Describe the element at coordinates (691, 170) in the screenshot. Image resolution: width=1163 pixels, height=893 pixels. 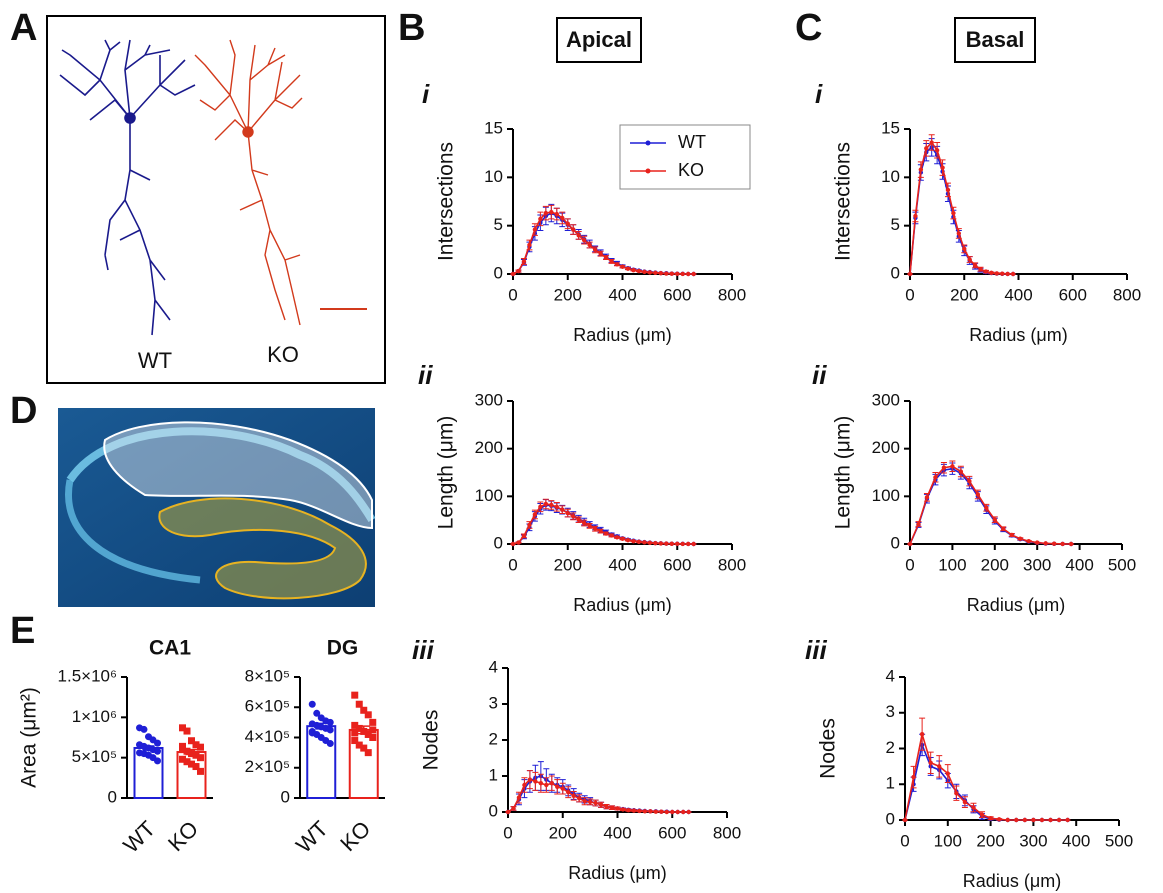
I see `legend-label: KO` at that location.